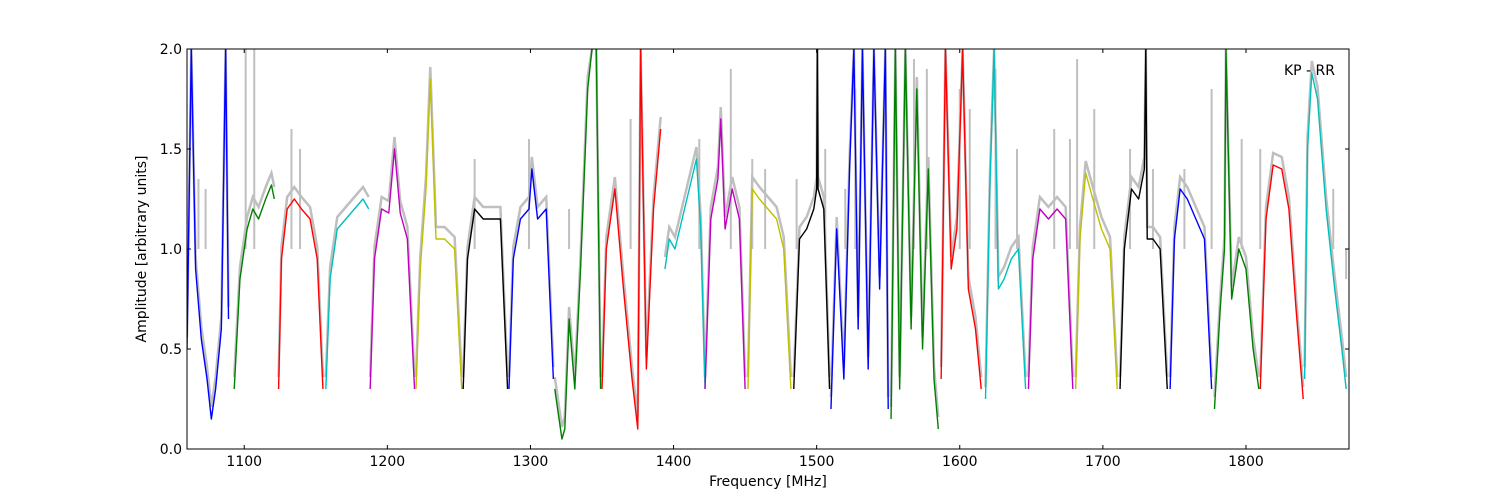 The height and width of the screenshot is (500, 1500). Describe the element at coordinates (1309, 71) in the screenshot. I see `plot-annotation: KP - RR` at that location.